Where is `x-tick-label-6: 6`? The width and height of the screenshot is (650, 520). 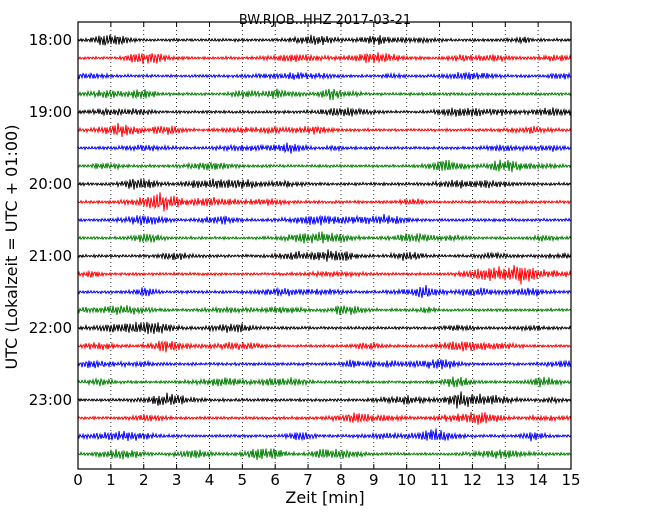
x-tick-label-6: 6 is located at coordinates (275, 480).